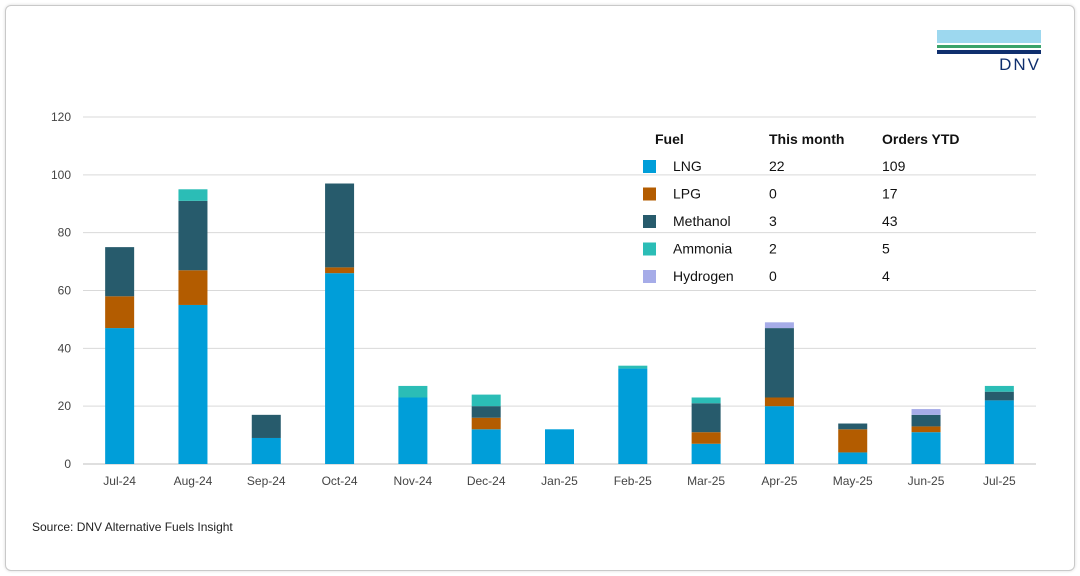 The image size is (1080, 576). I want to click on legend-swatch-lpg, so click(649, 194).